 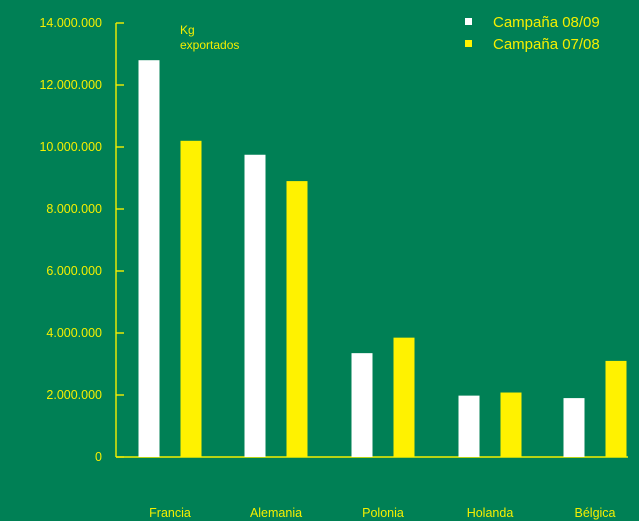 I want to click on y-unit-label: Kg, so click(x=187, y=30).